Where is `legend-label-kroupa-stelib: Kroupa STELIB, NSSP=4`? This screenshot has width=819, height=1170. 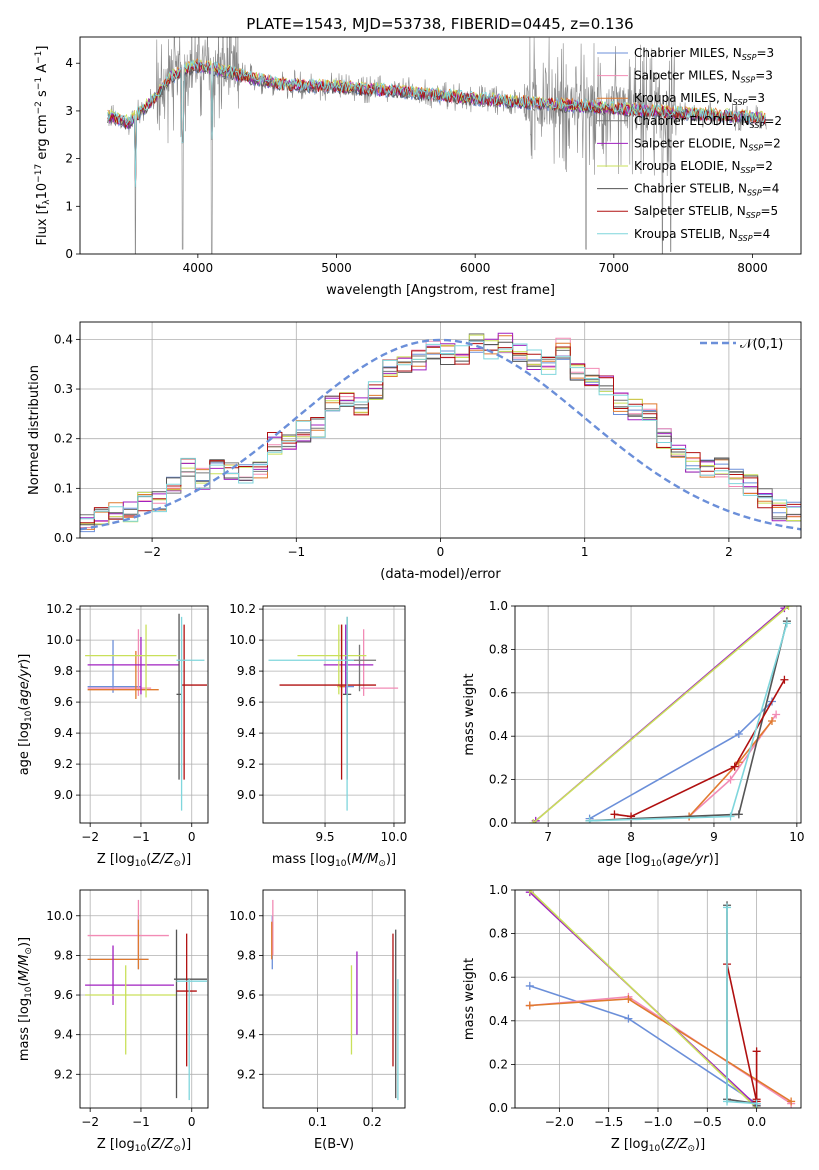 legend-label-kroupa-stelib: Kroupa STELIB, NSSP=4 is located at coordinates (702, 235).